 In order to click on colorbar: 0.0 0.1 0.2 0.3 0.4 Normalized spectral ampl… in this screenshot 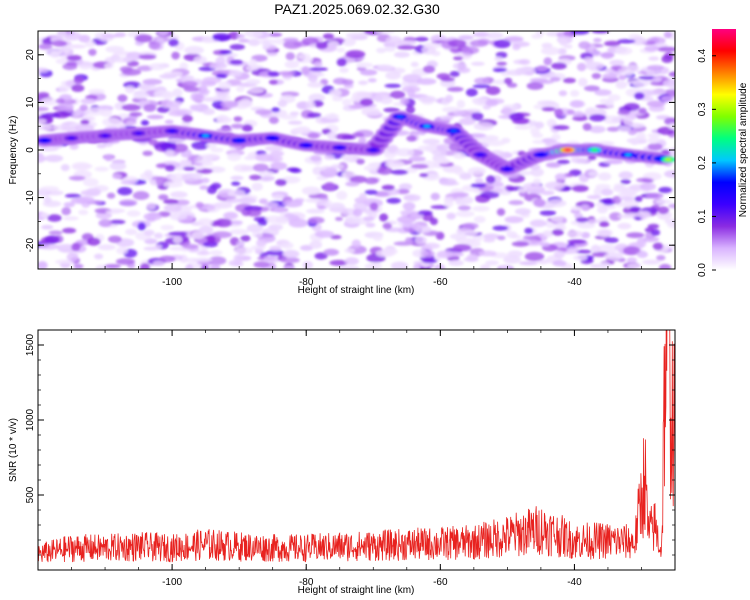, I will do `click(723, 153)`.